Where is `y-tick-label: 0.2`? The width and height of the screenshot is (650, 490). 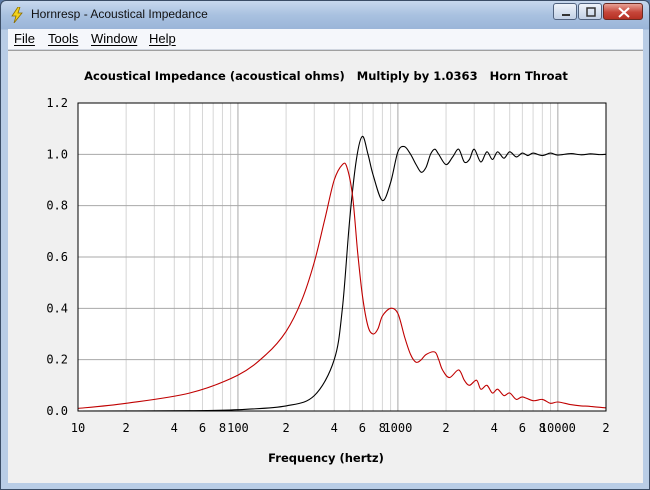
y-tick-label: 0.2 is located at coordinates (57, 360).